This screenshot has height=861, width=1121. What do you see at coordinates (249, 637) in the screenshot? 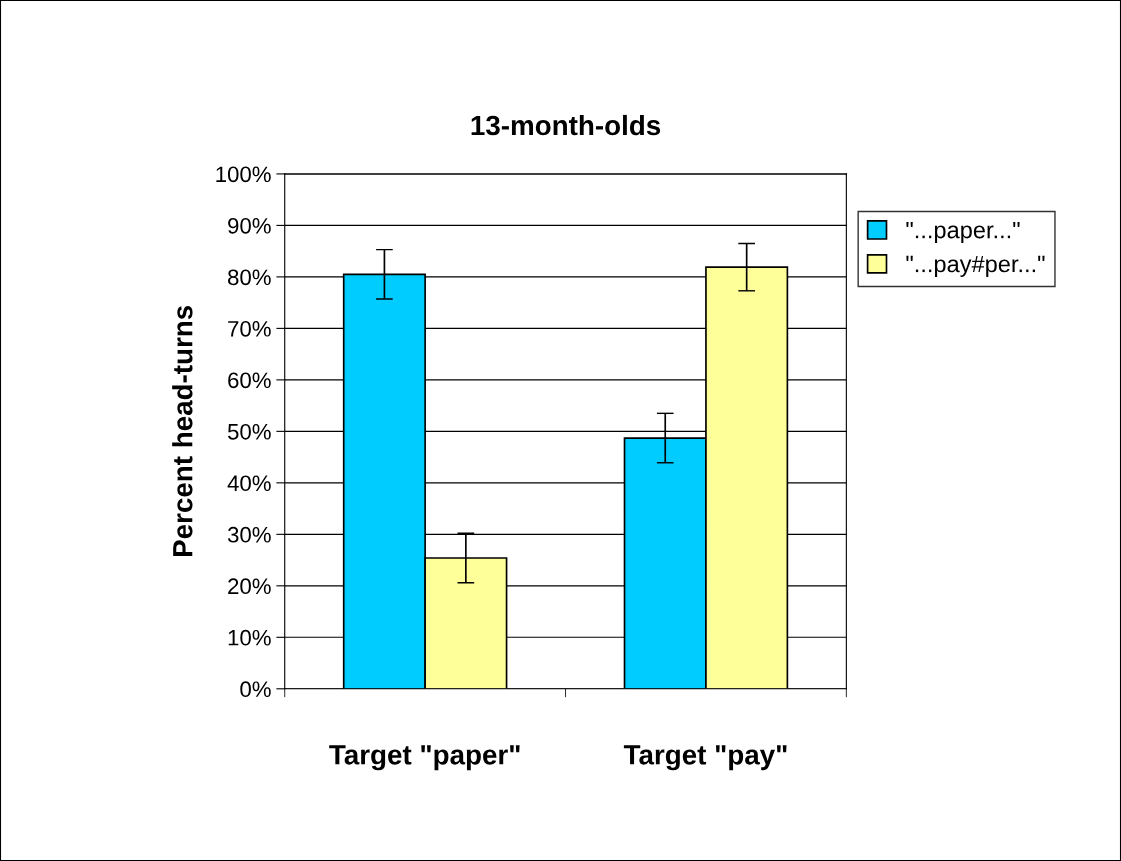
I see `y-tick-label: 10%` at bounding box center [249, 637].